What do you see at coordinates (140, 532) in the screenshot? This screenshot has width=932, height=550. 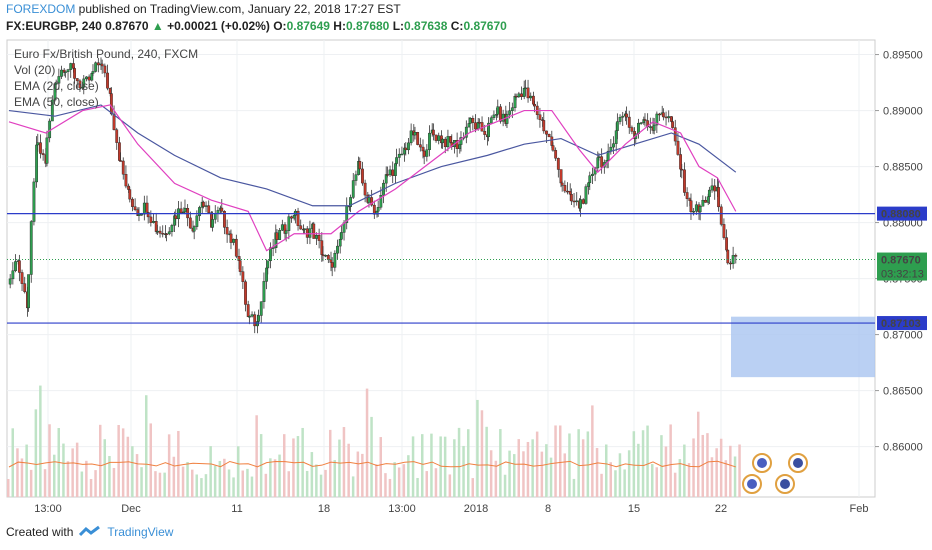 I see `tradingview-link: TradingView` at bounding box center [140, 532].